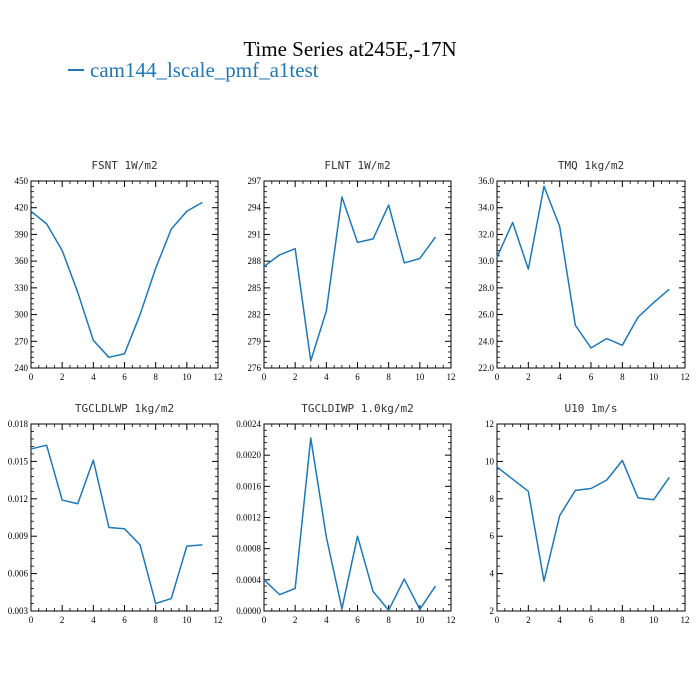 The width and height of the screenshot is (700, 700). I want to click on panel-title: FSNT 1W/m2, so click(124, 165).